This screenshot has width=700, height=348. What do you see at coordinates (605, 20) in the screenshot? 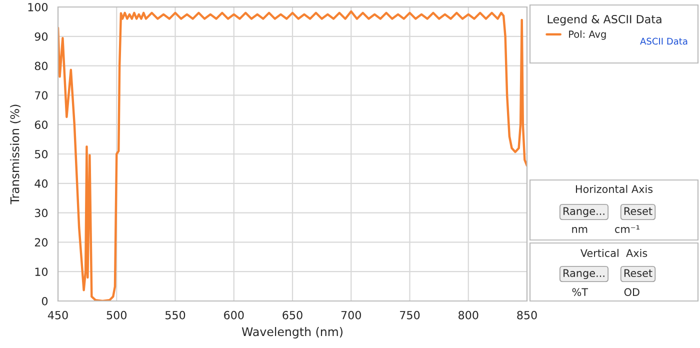
I see `legend-title: Legend & ASCII Data` at bounding box center [605, 20].